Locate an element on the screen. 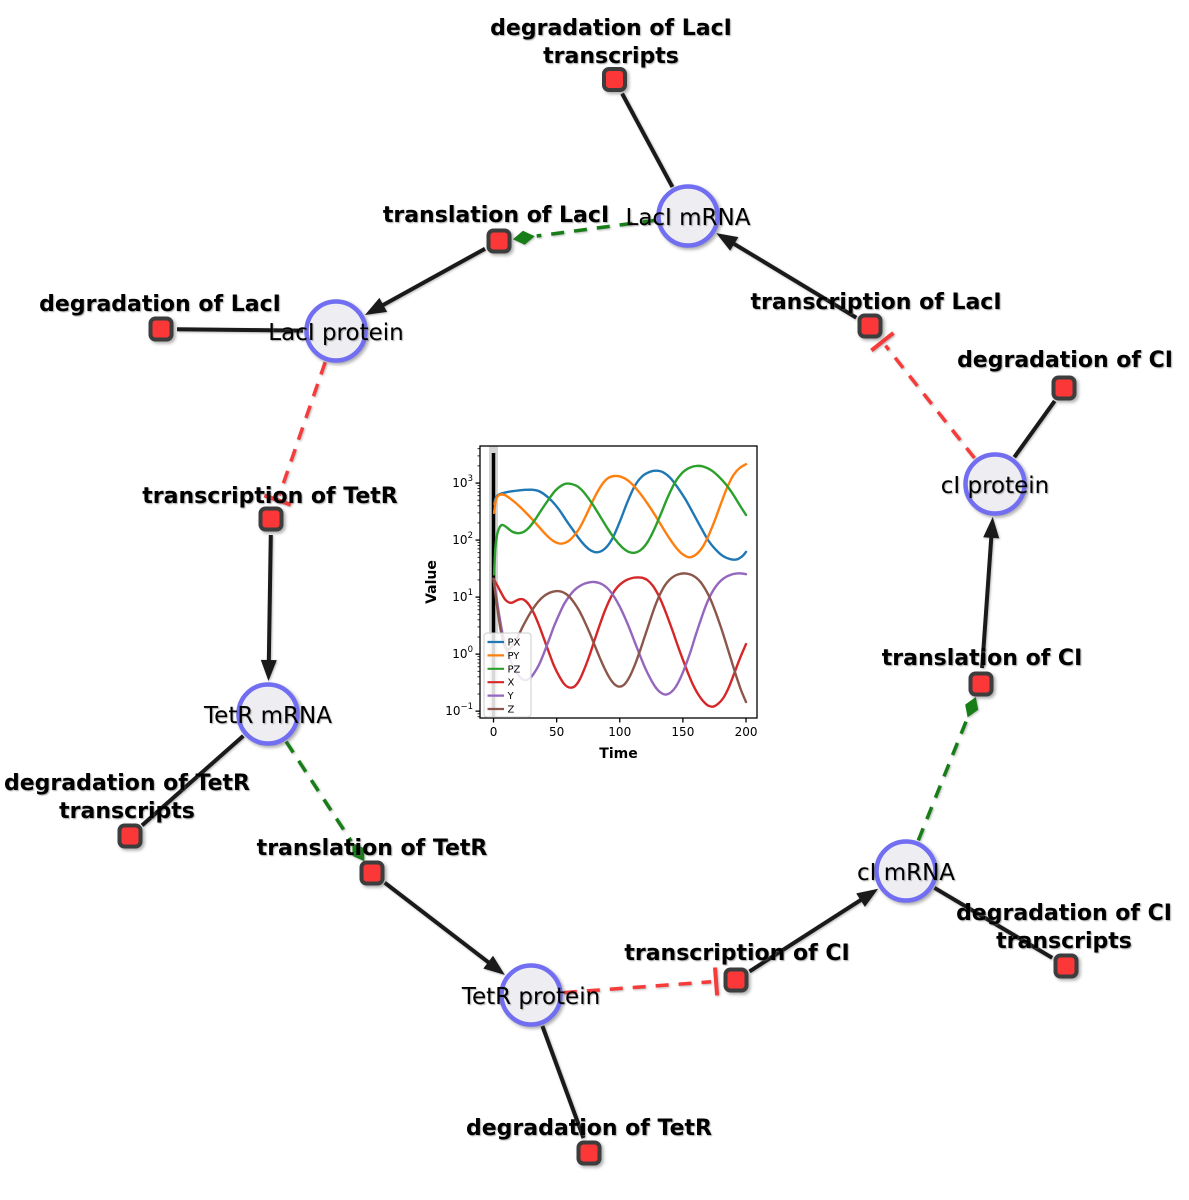 The height and width of the screenshot is (1200, 1189). reaction-node-translation_ci is located at coordinates (981, 684).